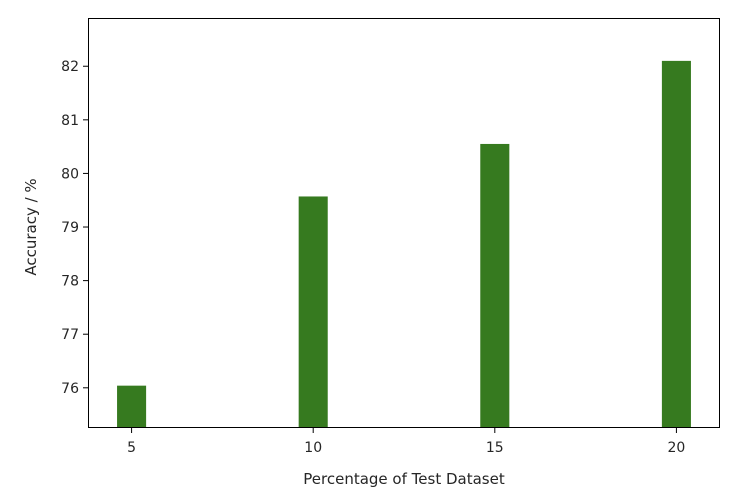 This screenshot has height=500, width=732. Describe the element at coordinates (406, 442) in the screenshot. I see `x-axis: 5 10 15 20` at that location.